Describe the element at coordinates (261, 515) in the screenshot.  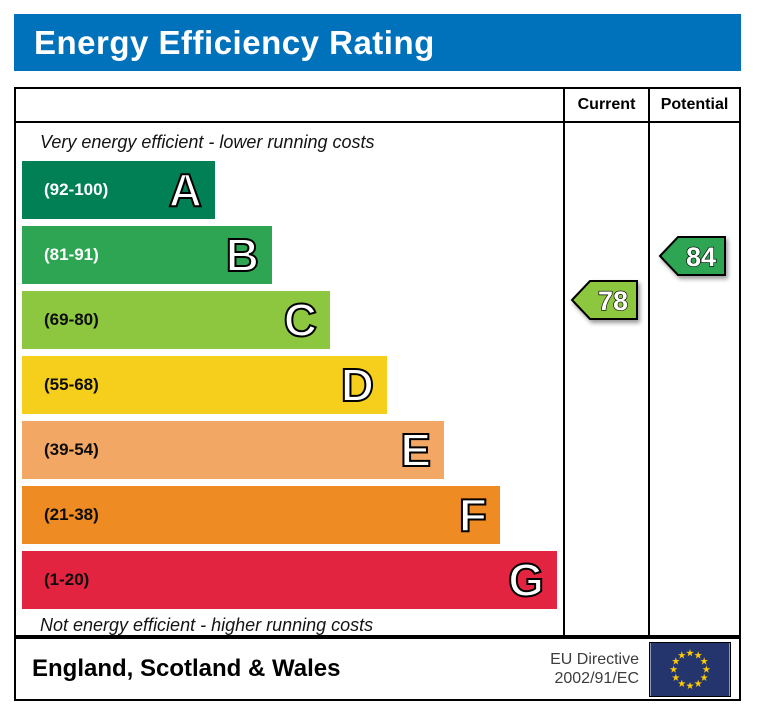
I see `band-bar-f: (21-38) F` at that location.